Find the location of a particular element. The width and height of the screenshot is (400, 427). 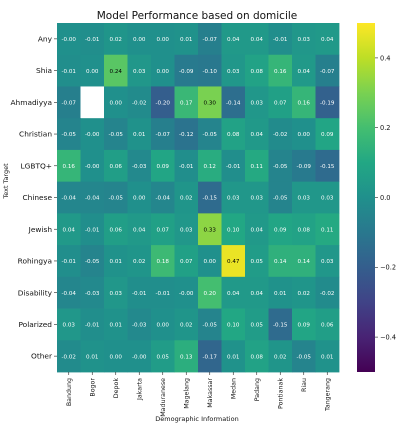

chart-title: Model Performance based on domicile is located at coordinates (197, 16).